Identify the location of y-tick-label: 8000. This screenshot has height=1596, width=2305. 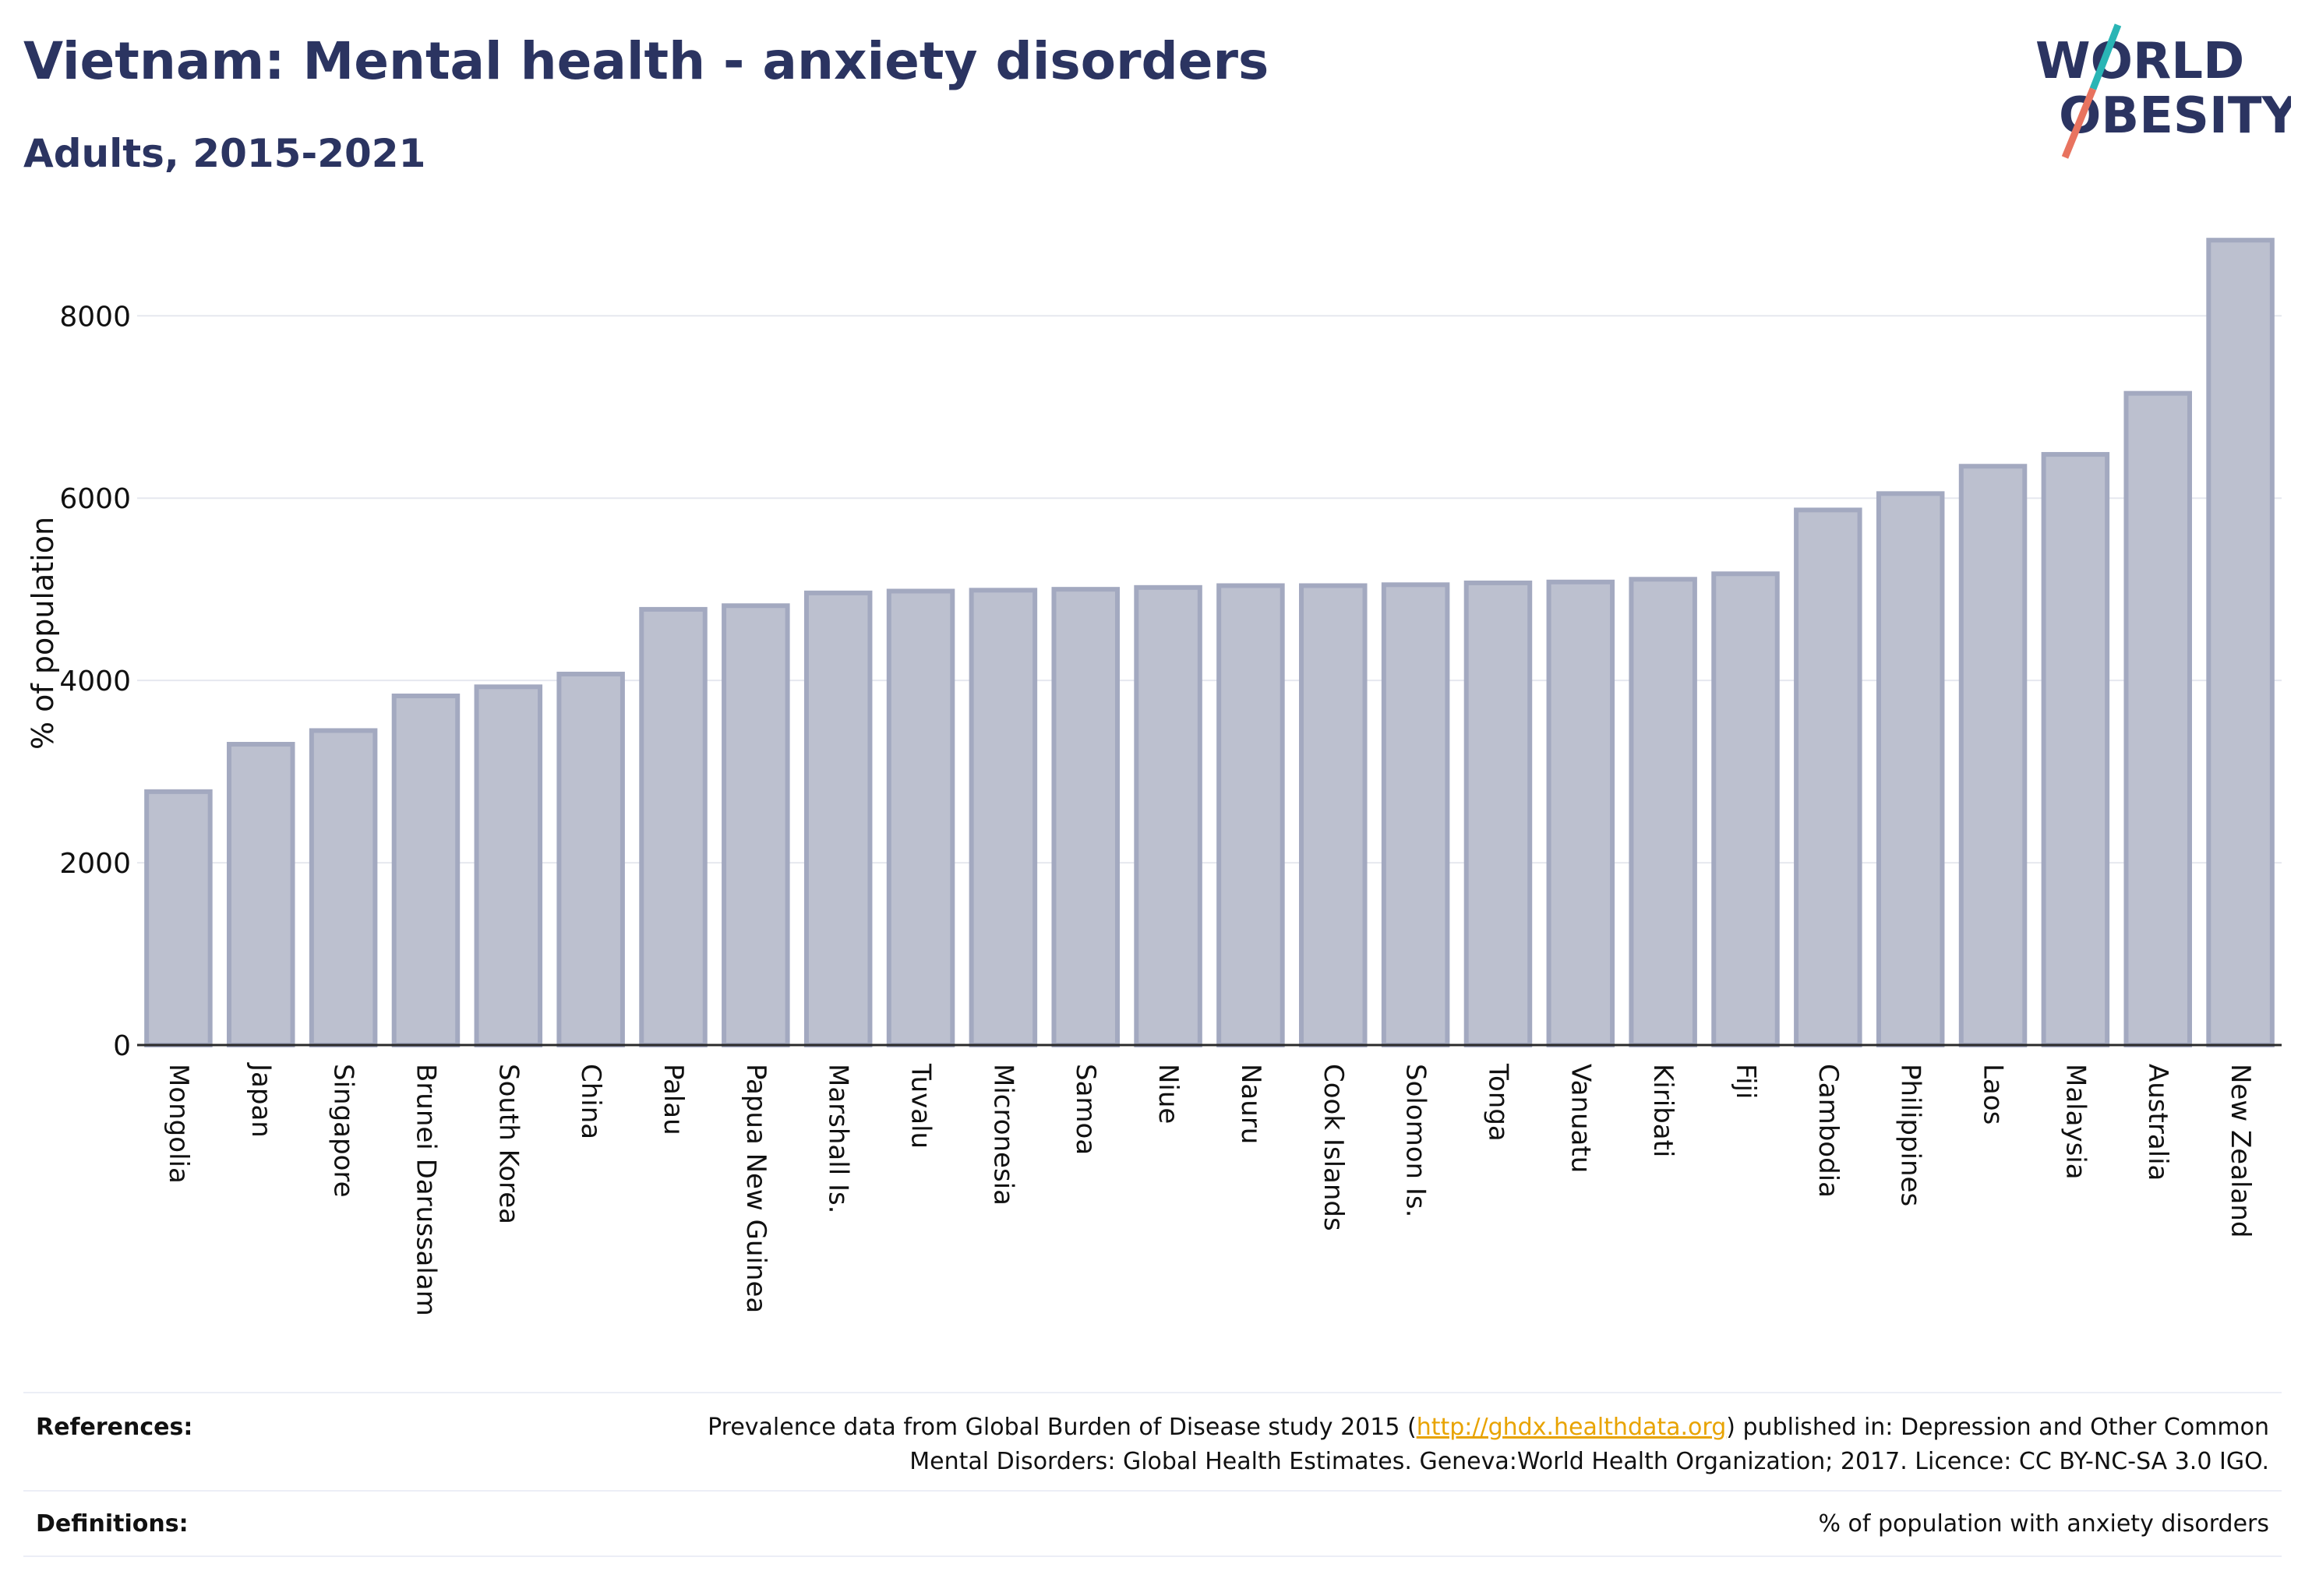
(95, 317).